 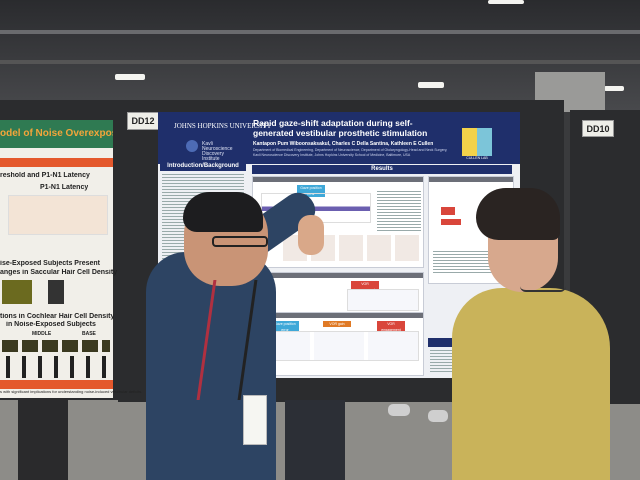 I want to click on line-plot, so click(x=383, y=300).